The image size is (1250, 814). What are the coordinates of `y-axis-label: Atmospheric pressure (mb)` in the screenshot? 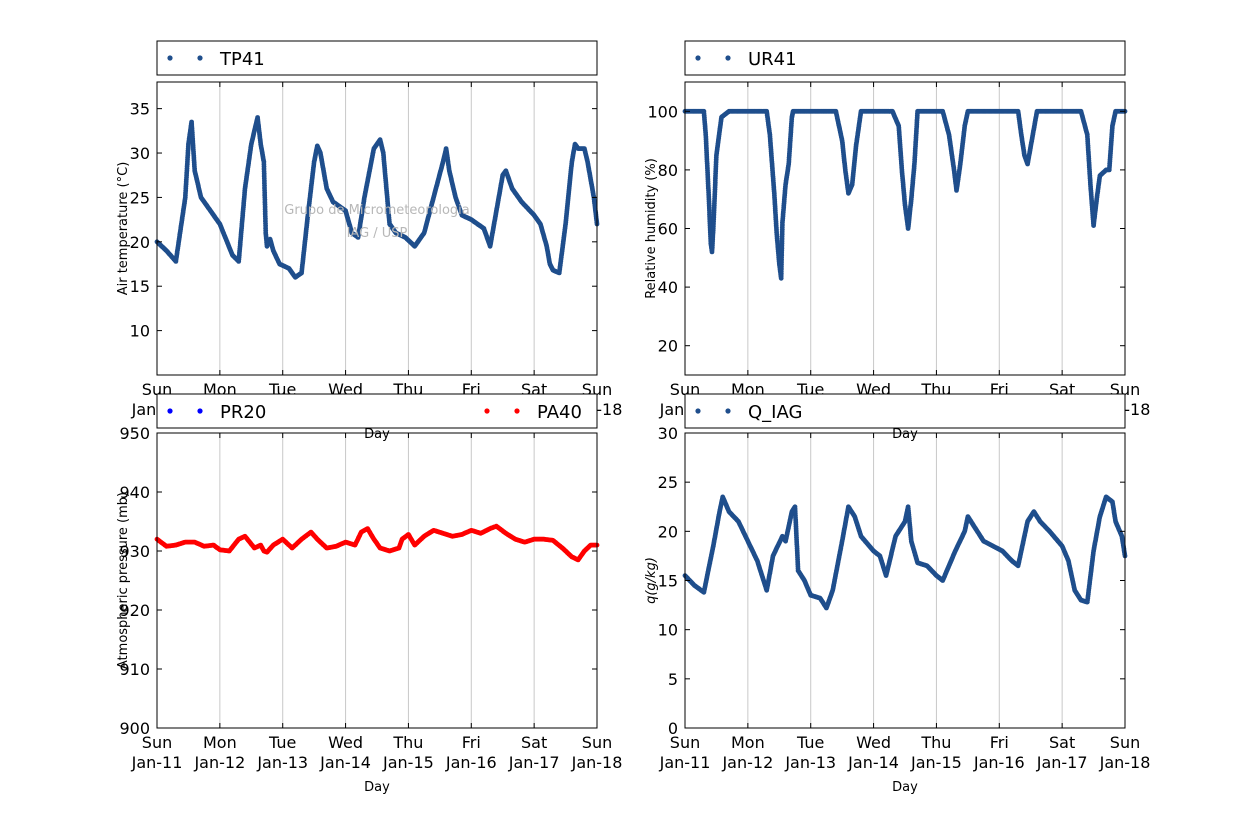 It's located at (123, 580).